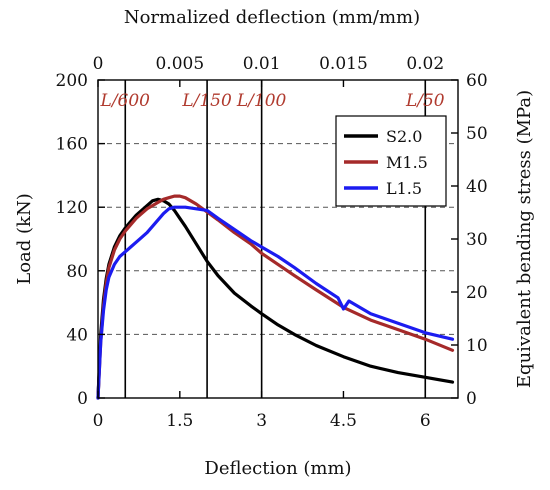 The height and width of the screenshot is (490, 550). Describe the element at coordinates (261, 421) in the screenshot. I see `x-tick-label: 3` at that location.